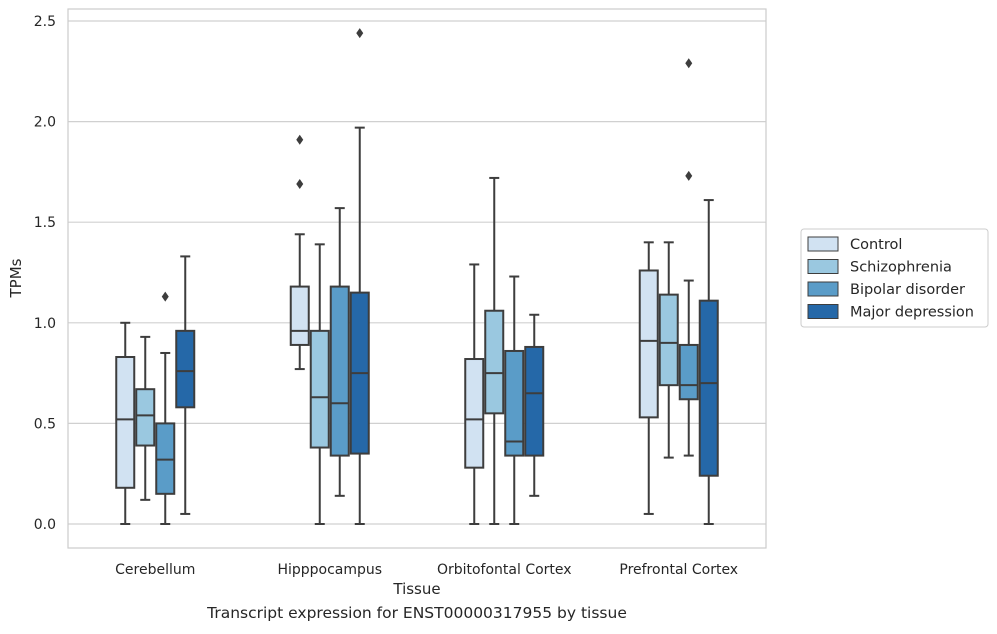  What do you see at coordinates (912, 313) in the screenshot?
I see `legend-label: Major depression` at bounding box center [912, 313].